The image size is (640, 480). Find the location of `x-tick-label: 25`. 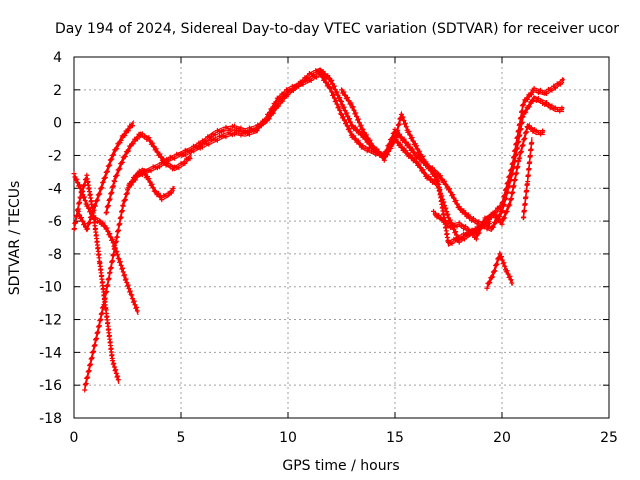

x-tick-label: 25 is located at coordinates (609, 438).